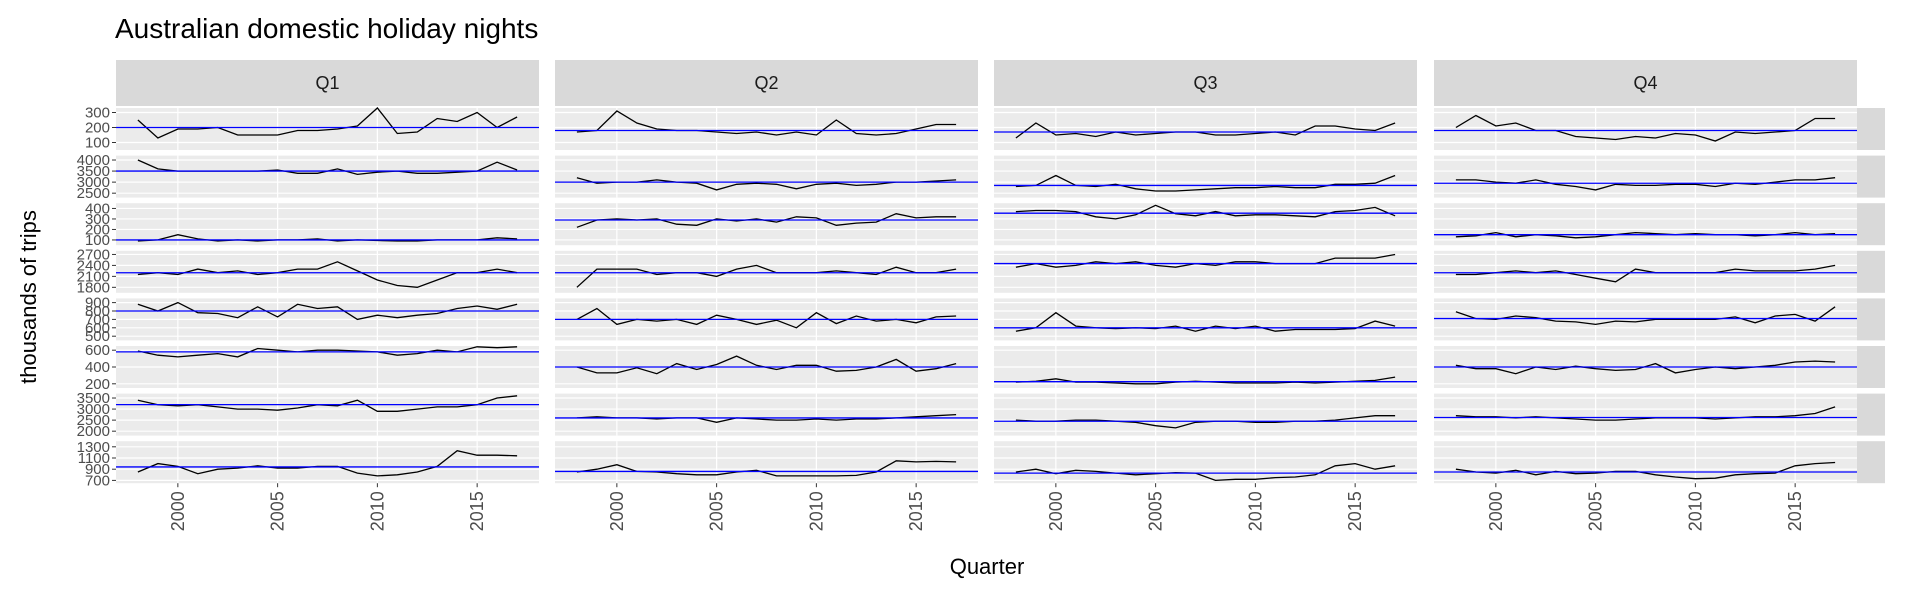 The height and width of the screenshot is (595, 1920). Describe the element at coordinates (97, 336) in the screenshot. I see `y-tick-label: 500` at that location.